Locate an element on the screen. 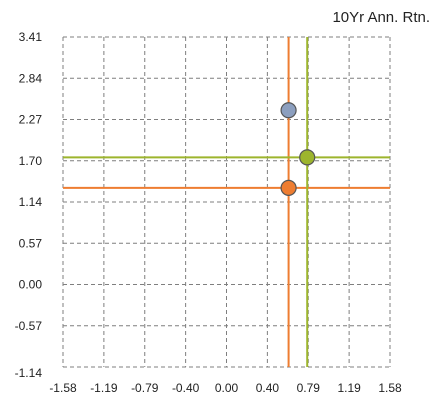  y-tick-label: 1.70 is located at coordinates (31, 161).